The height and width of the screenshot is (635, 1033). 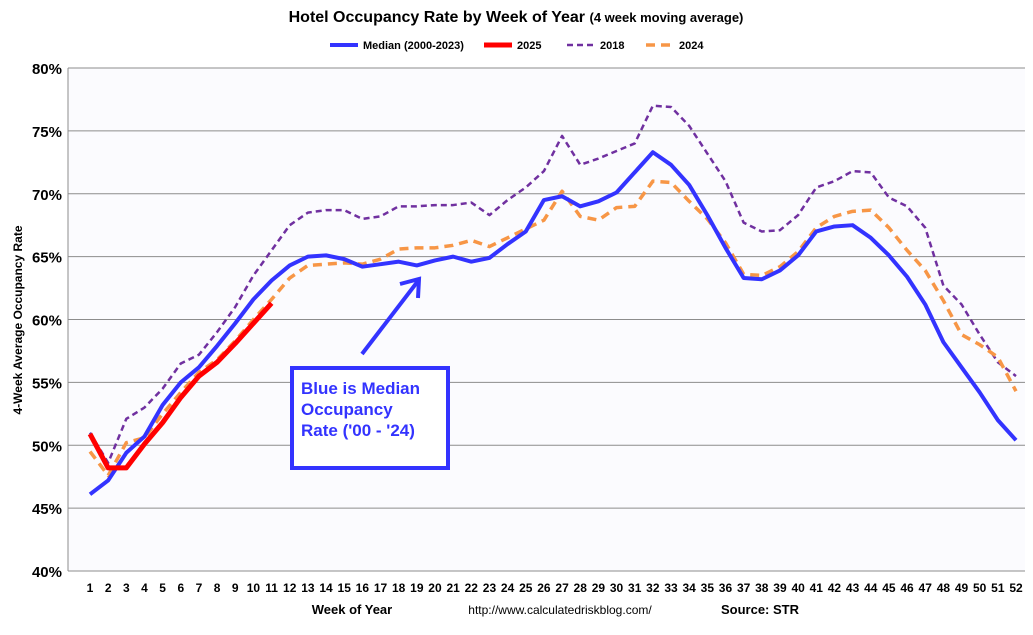 I want to click on x-tick-label: 42, so click(x=835, y=588).